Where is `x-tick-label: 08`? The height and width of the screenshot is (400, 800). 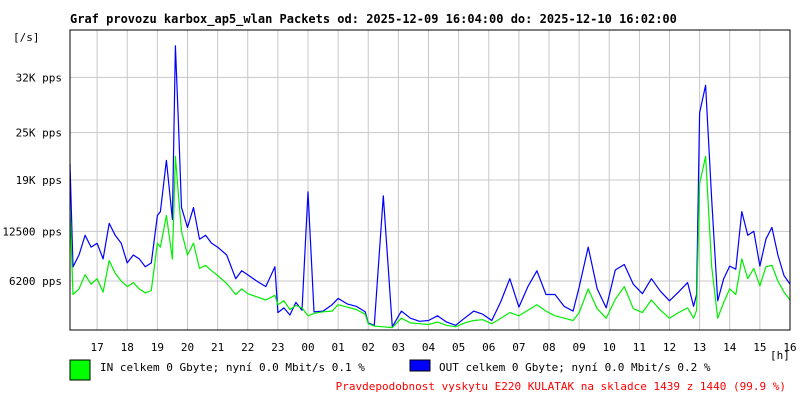 x-tick-label: 08 is located at coordinates (548, 347).